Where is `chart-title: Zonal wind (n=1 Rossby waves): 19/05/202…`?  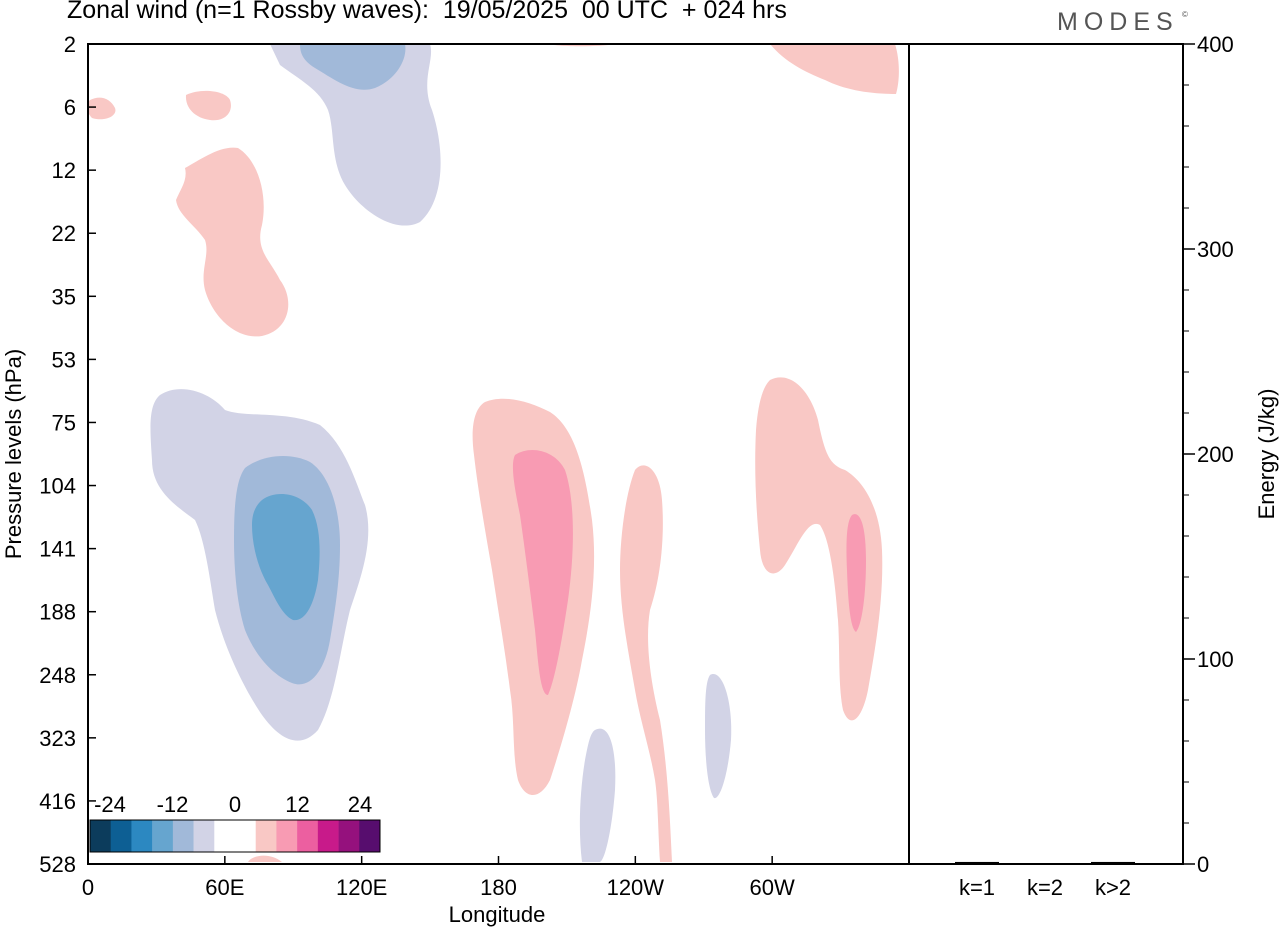
chart-title: Zonal wind (n=1 Rossby waves): 19/05/202… is located at coordinates (427, 12).